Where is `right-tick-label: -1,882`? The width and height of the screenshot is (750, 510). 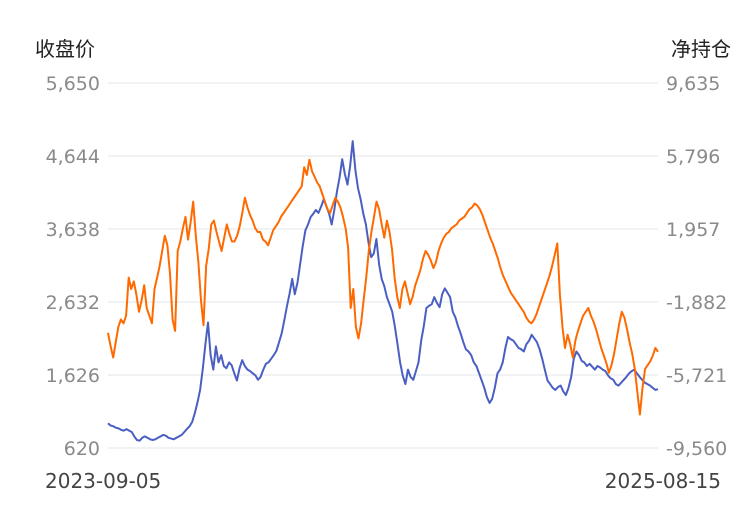 right-tick-label: -1,882 is located at coordinates (696, 303).